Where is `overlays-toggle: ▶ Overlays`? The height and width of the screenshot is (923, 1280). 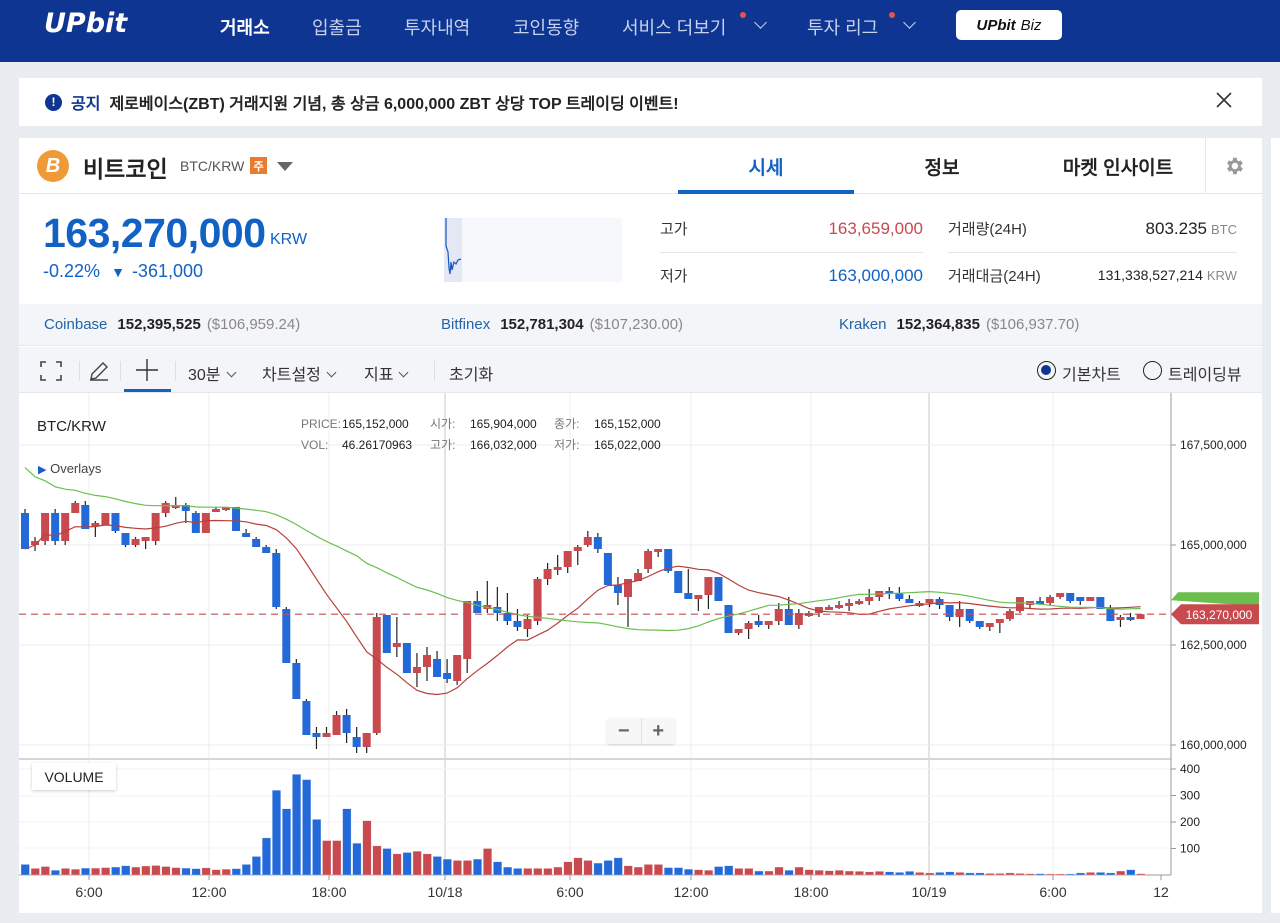
overlays-toggle: ▶ Overlays is located at coordinates (69, 468).